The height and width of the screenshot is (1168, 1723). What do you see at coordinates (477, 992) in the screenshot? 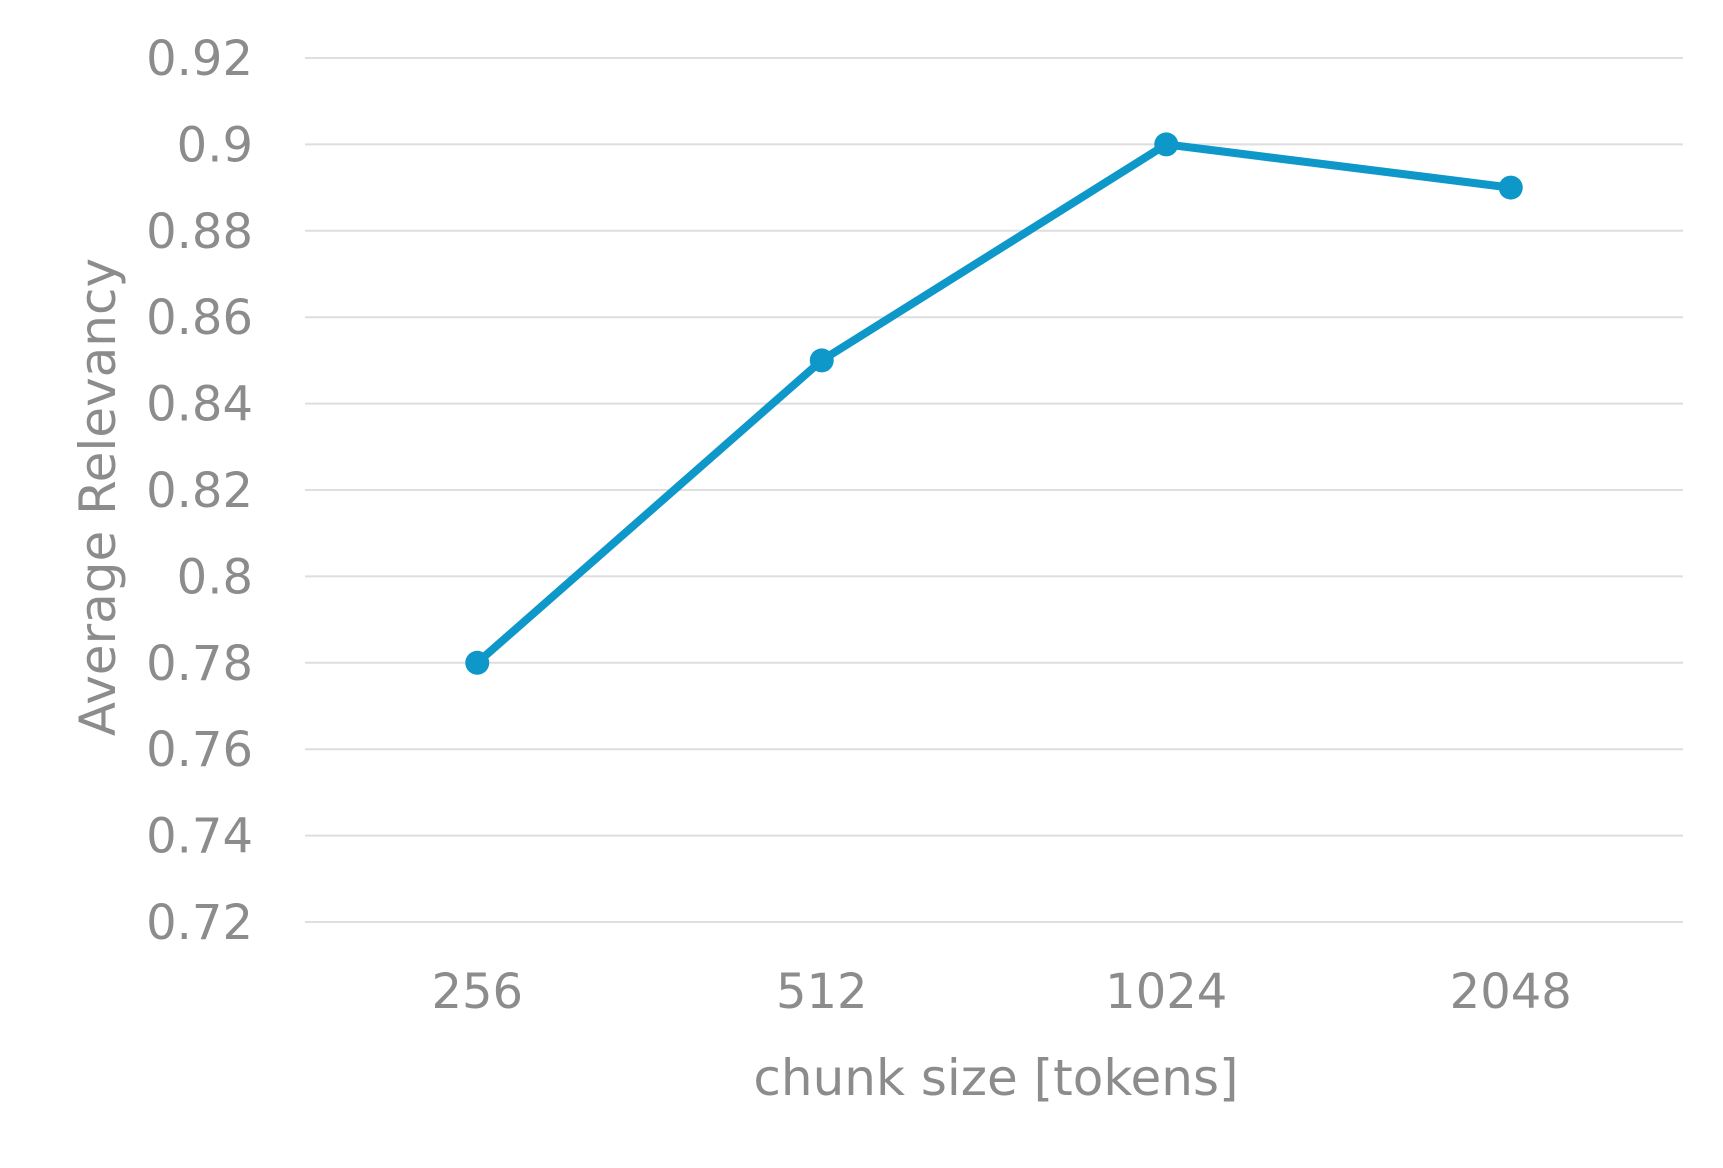
I see `x-tick-label: 256` at bounding box center [477, 992].